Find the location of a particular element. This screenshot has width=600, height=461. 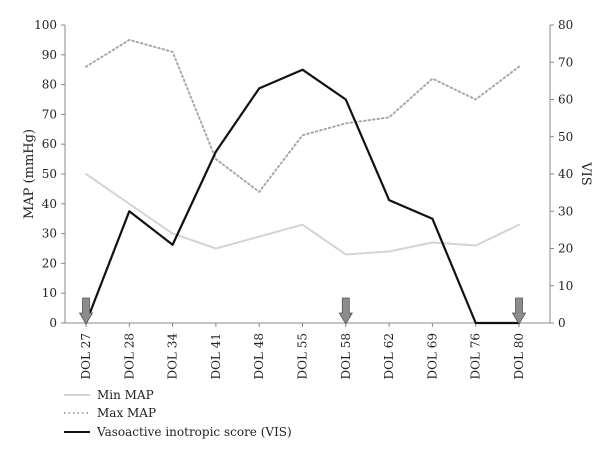

x-tick-label: DOL 62 is located at coordinates (389, 356).